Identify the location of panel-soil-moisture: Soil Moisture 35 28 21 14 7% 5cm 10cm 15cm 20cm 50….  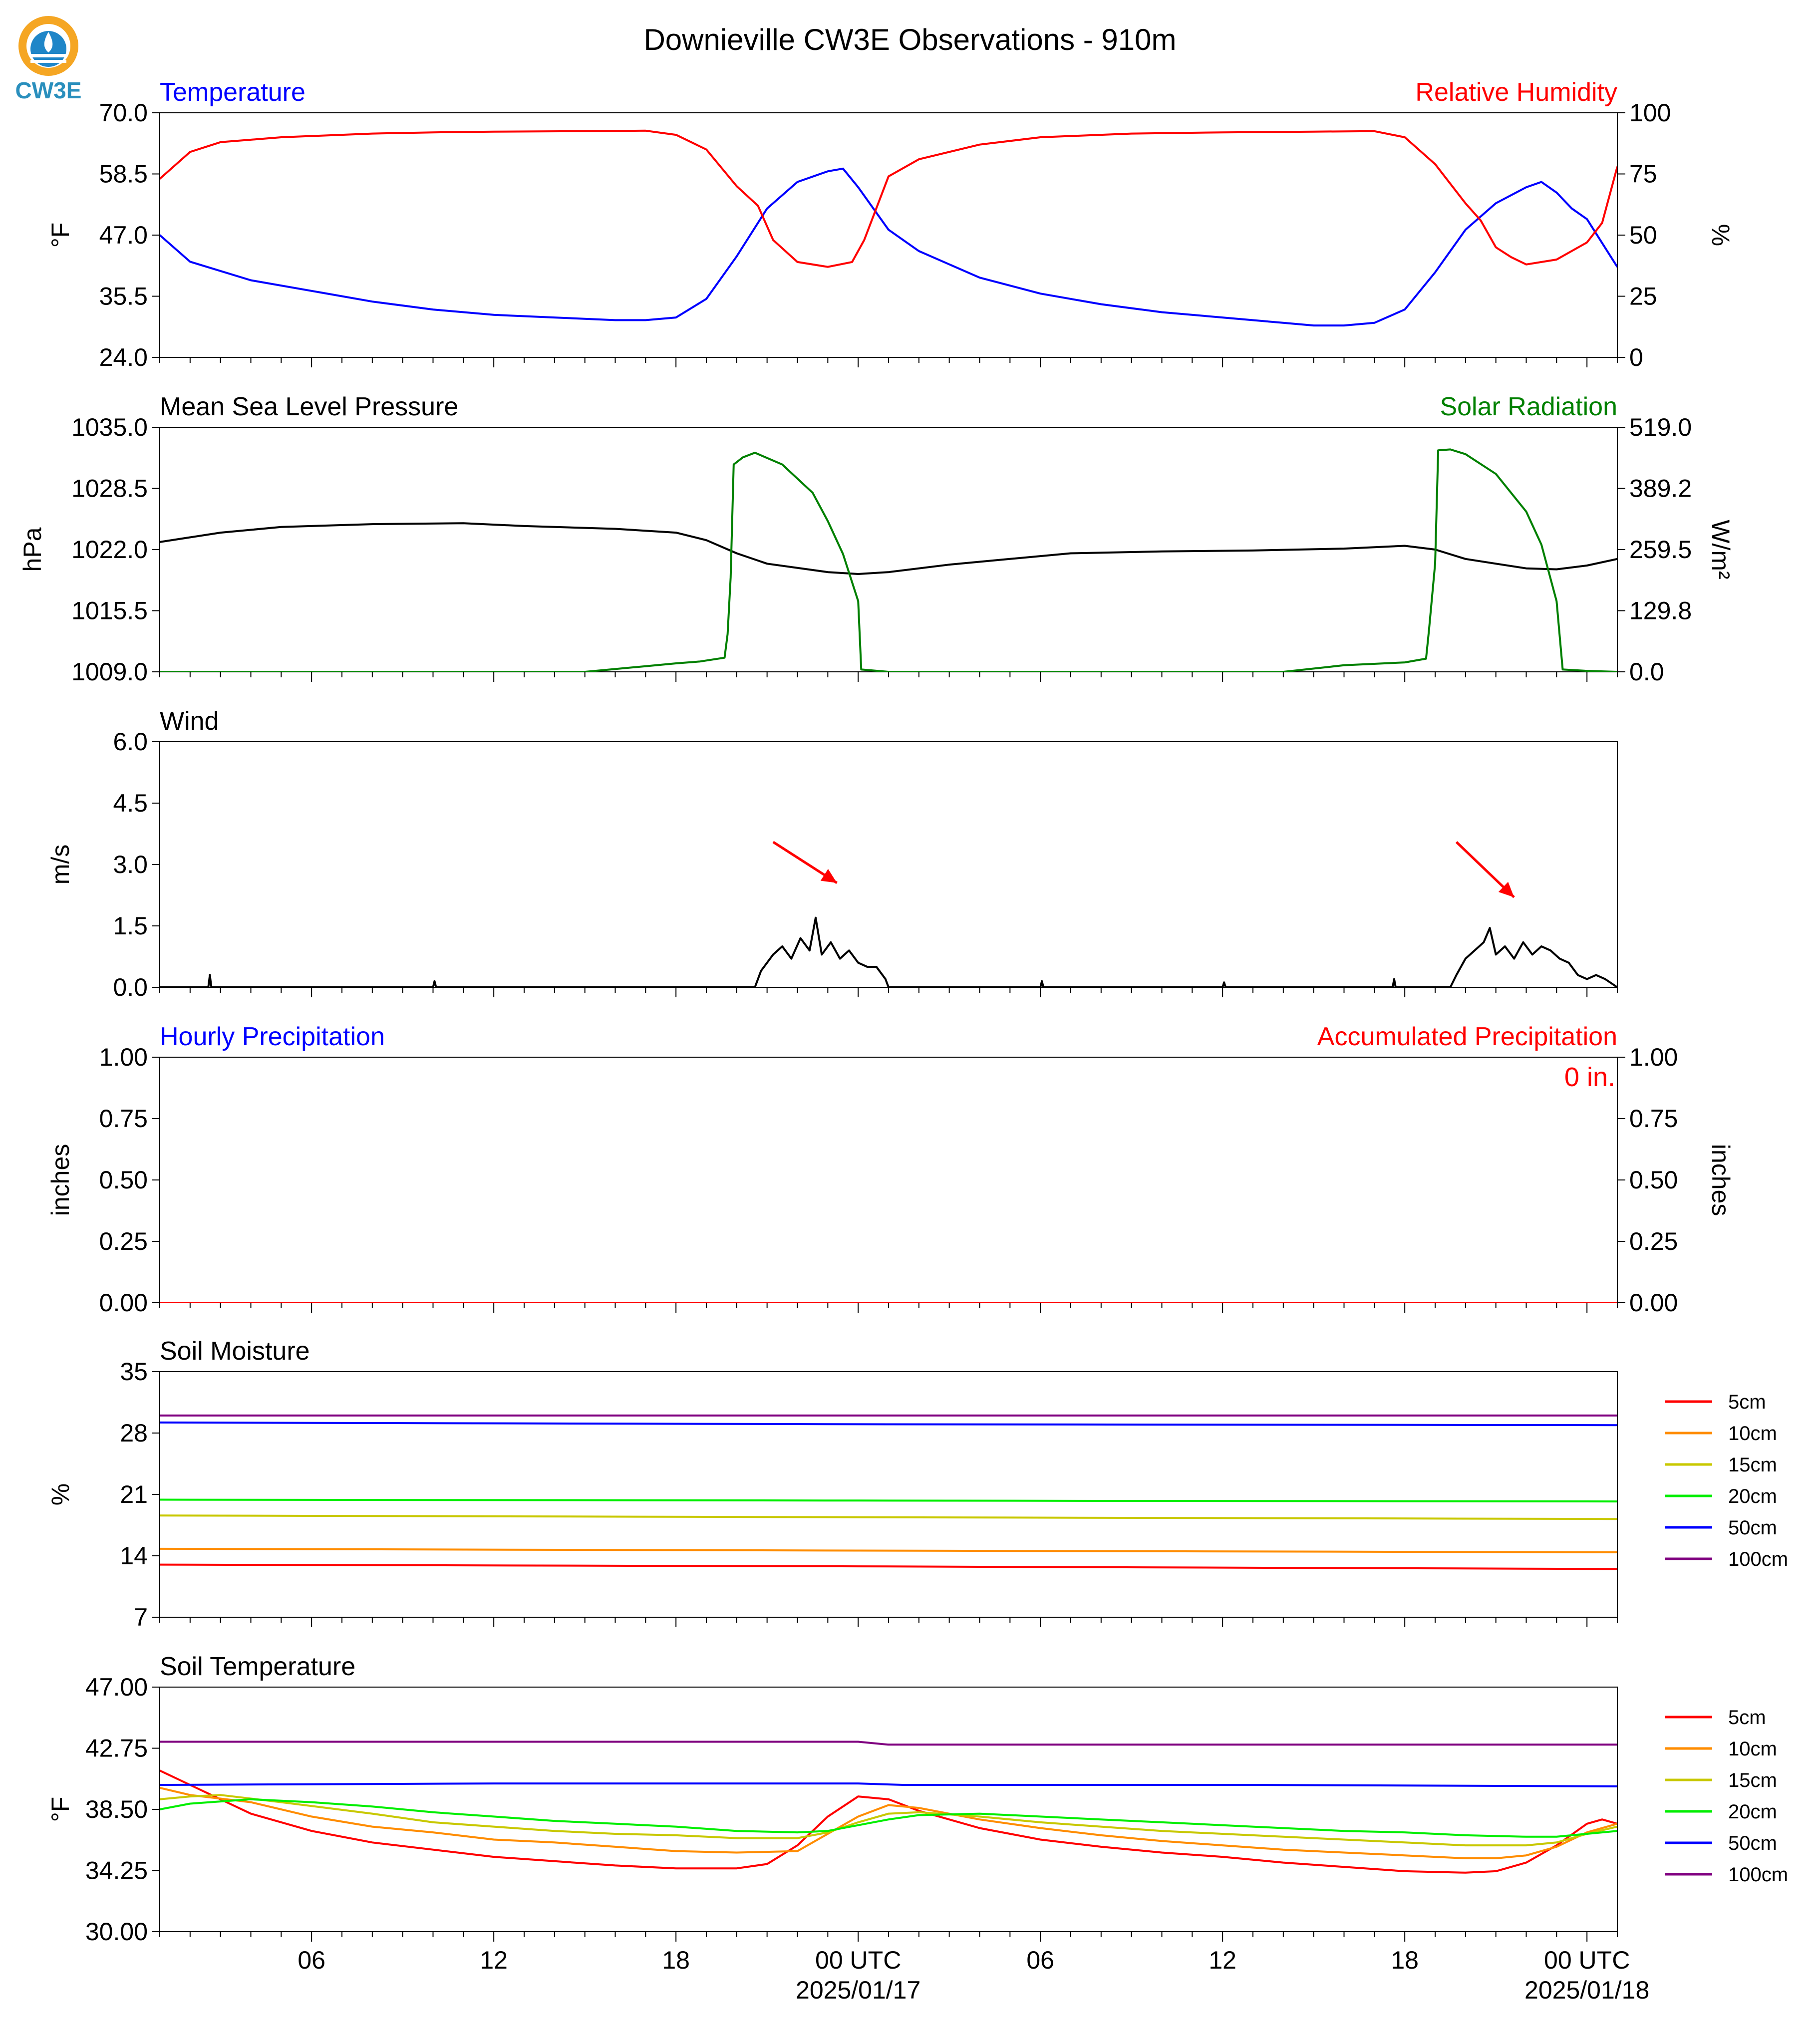
(917, 1484).